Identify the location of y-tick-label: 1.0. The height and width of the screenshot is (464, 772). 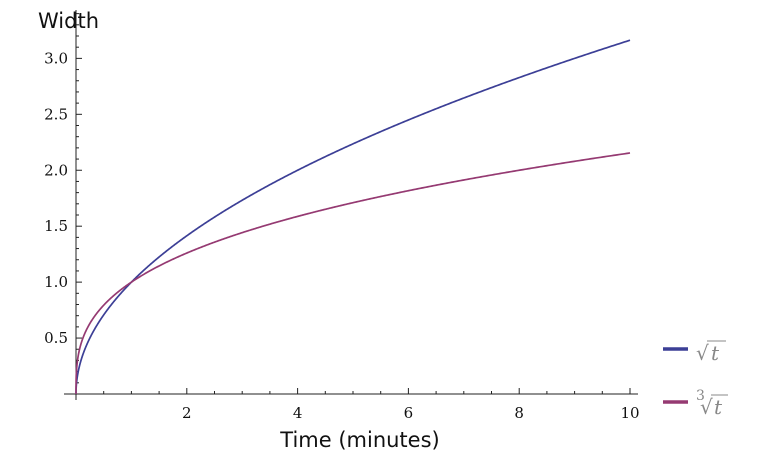
(56, 282).